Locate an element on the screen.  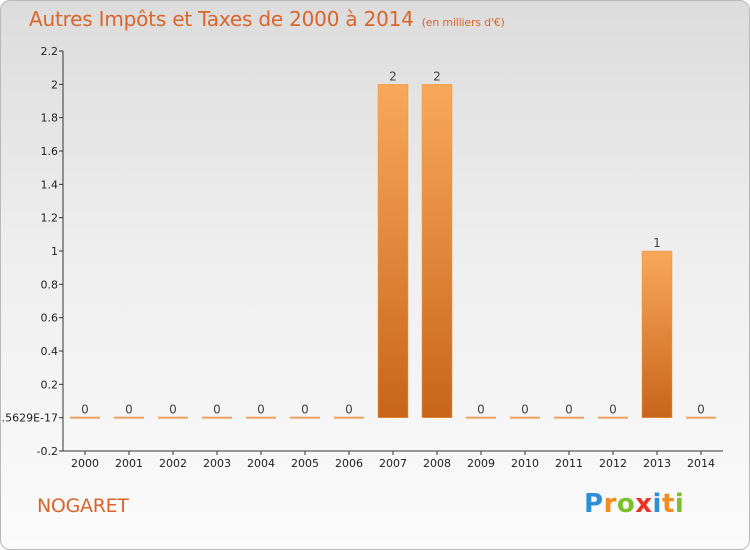
y-tick-label: -0.2 is located at coordinates (47, 451).